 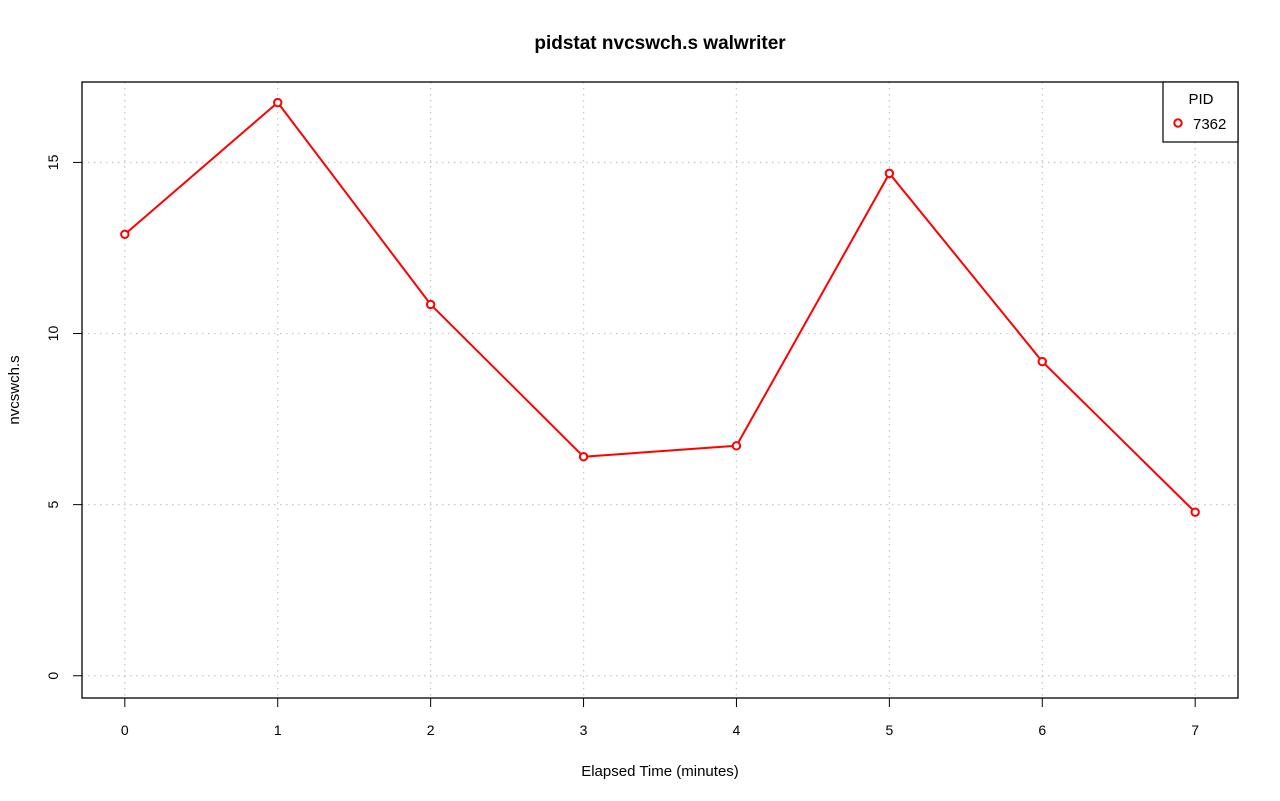 I want to click on y-axis-label: nvcswch.s, so click(x=14, y=389).